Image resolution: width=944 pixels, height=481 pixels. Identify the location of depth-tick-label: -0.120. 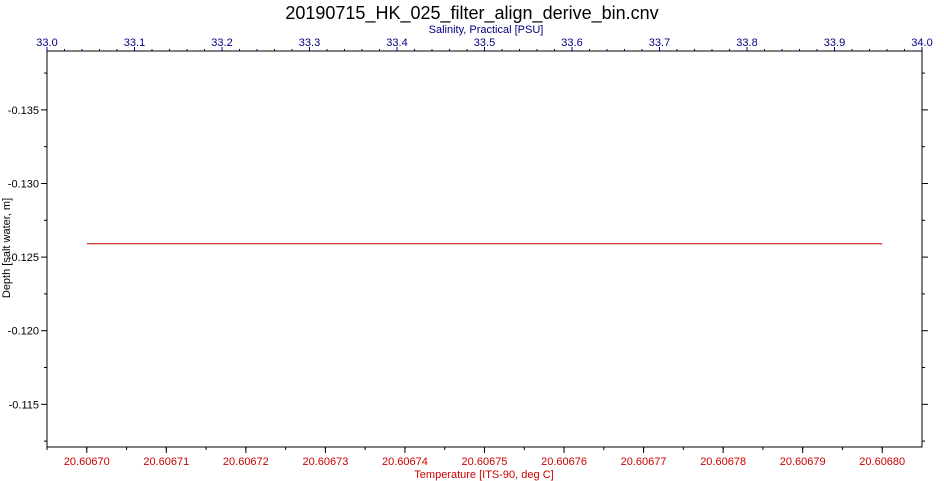
(23, 332).